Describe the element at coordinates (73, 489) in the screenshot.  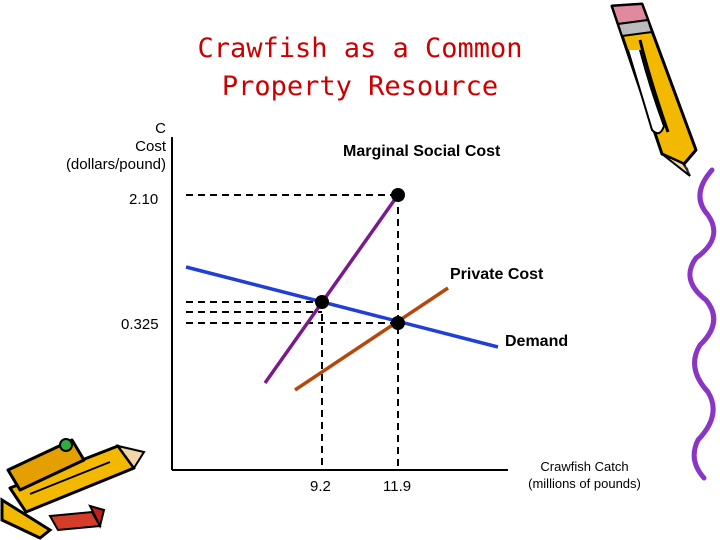
I see `pencils-icon-bottom-left` at that location.